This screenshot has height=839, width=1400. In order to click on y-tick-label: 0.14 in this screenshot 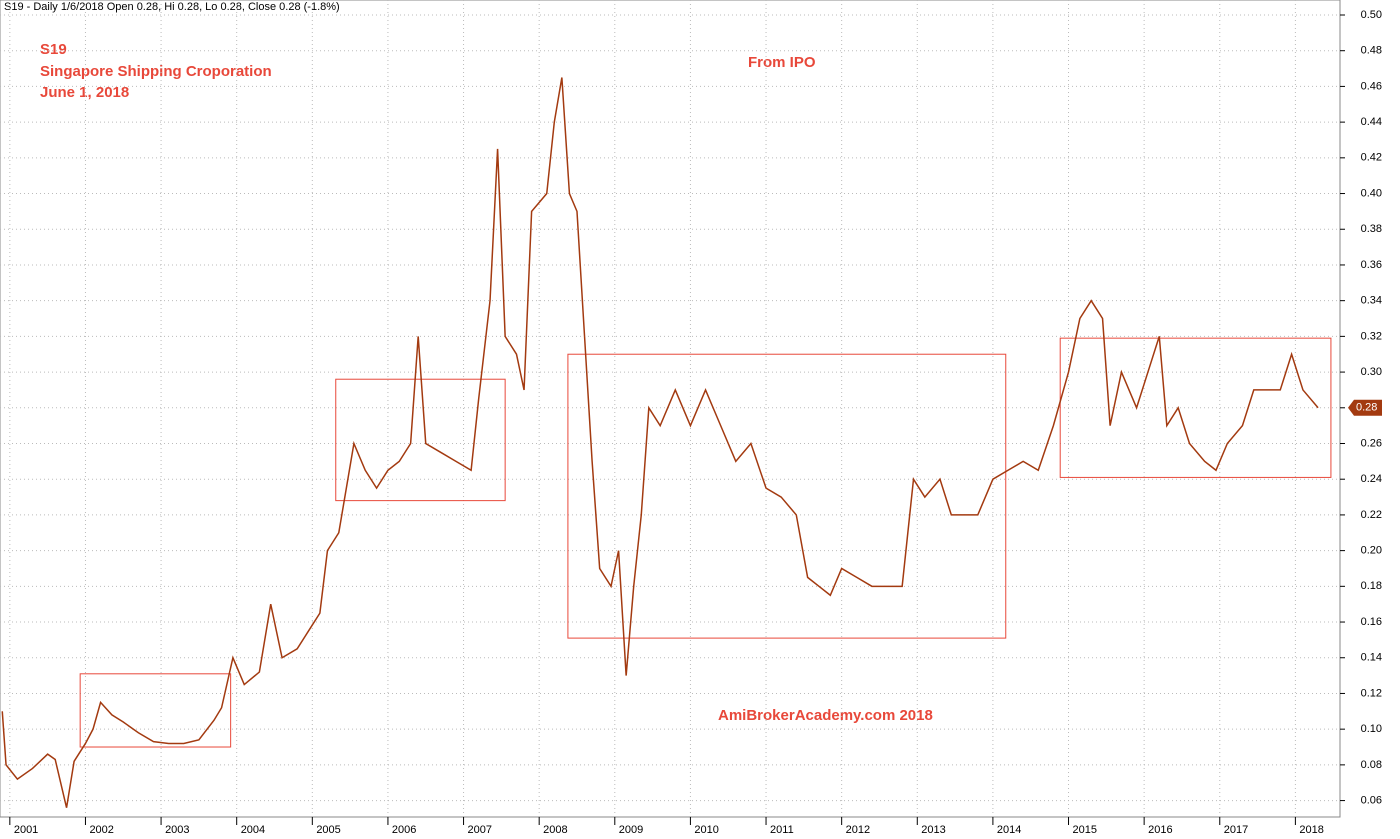, I will do `click(1371, 658)`.